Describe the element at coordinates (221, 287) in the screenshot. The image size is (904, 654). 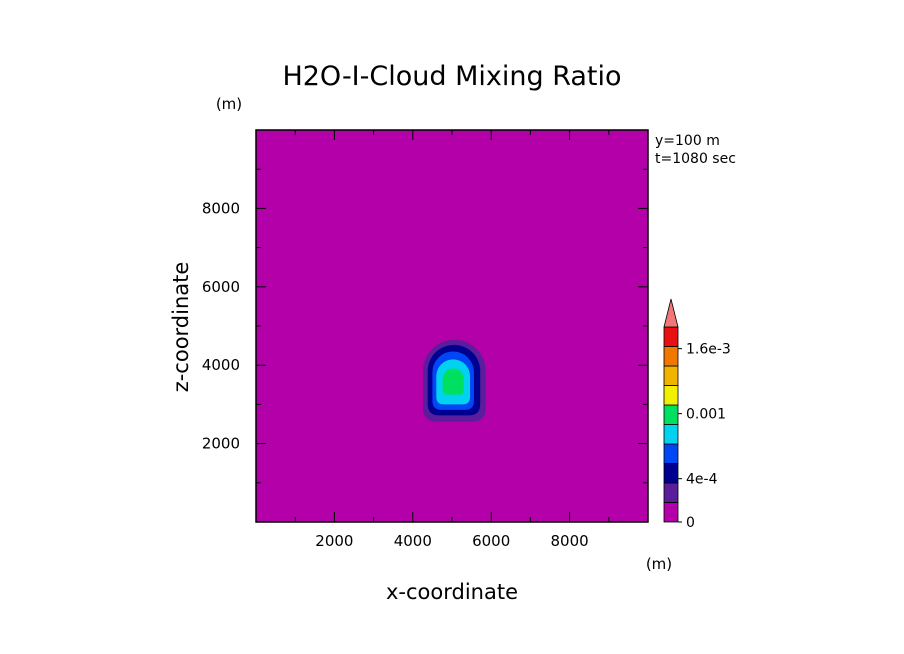
I see `y-tick-label: 6000` at that location.